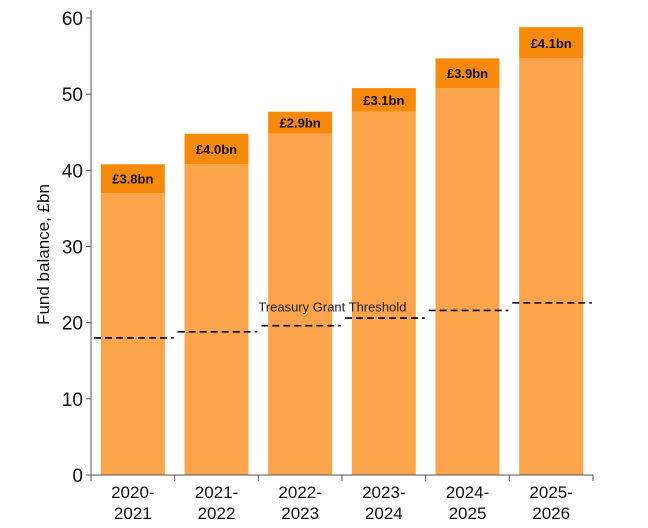 The height and width of the screenshot is (528, 648). What do you see at coordinates (384, 513) in the screenshot?
I see `x-tick-label-4-line2: 2024` at bounding box center [384, 513].